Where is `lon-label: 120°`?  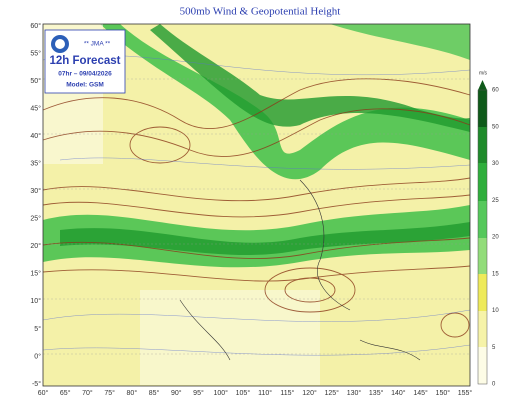
lon-label: 120° is located at coordinates (309, 393).